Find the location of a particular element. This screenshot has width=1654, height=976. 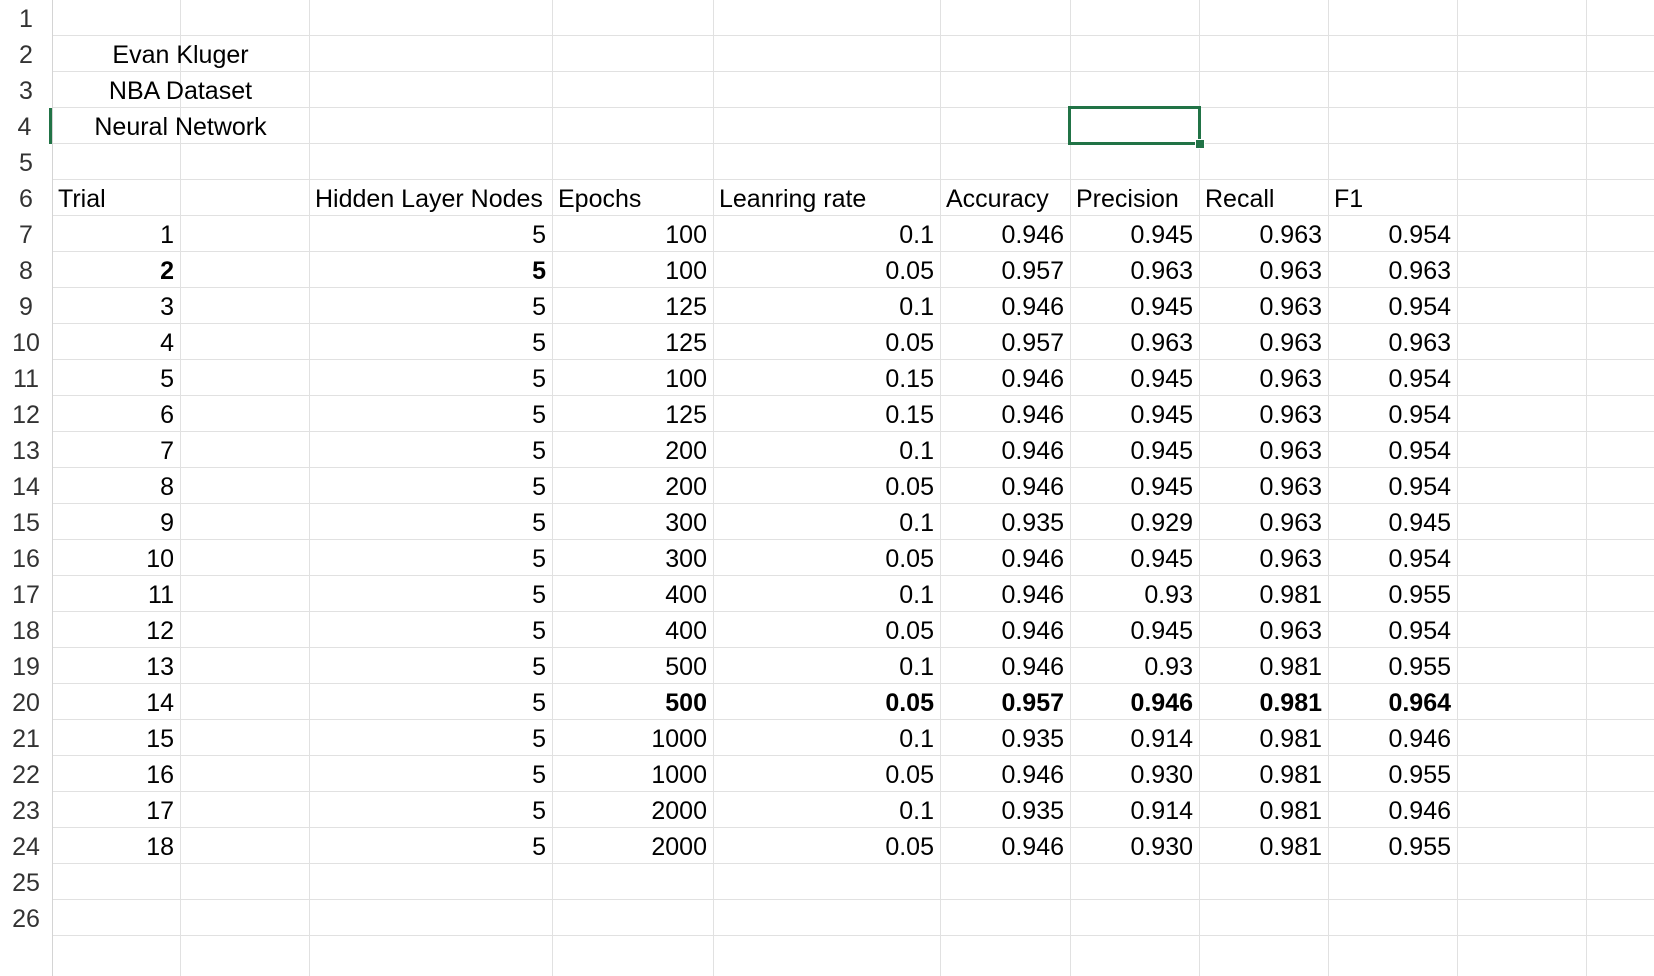

cell-trial: 4 is located at coordinates (167, 342).